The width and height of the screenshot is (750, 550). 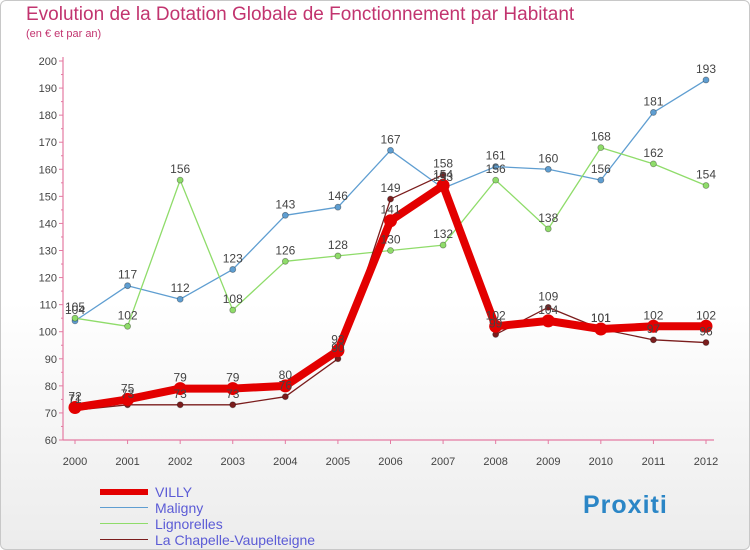 What do you see at coordinates (235, 540) in the screenshot?
I see `legend-label-la-chapelle: La Chapelle-Vaupelteigne` at bounding box center [235, 540].